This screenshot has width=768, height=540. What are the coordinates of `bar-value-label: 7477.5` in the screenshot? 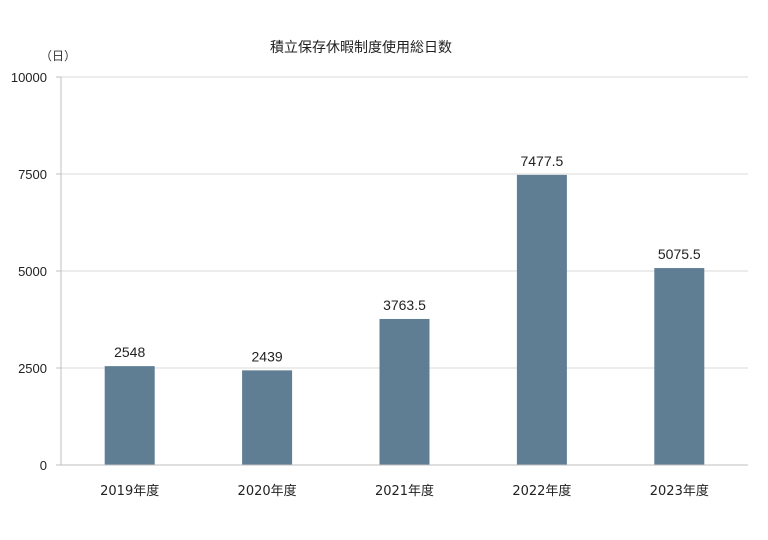 It's located at (541, 161).